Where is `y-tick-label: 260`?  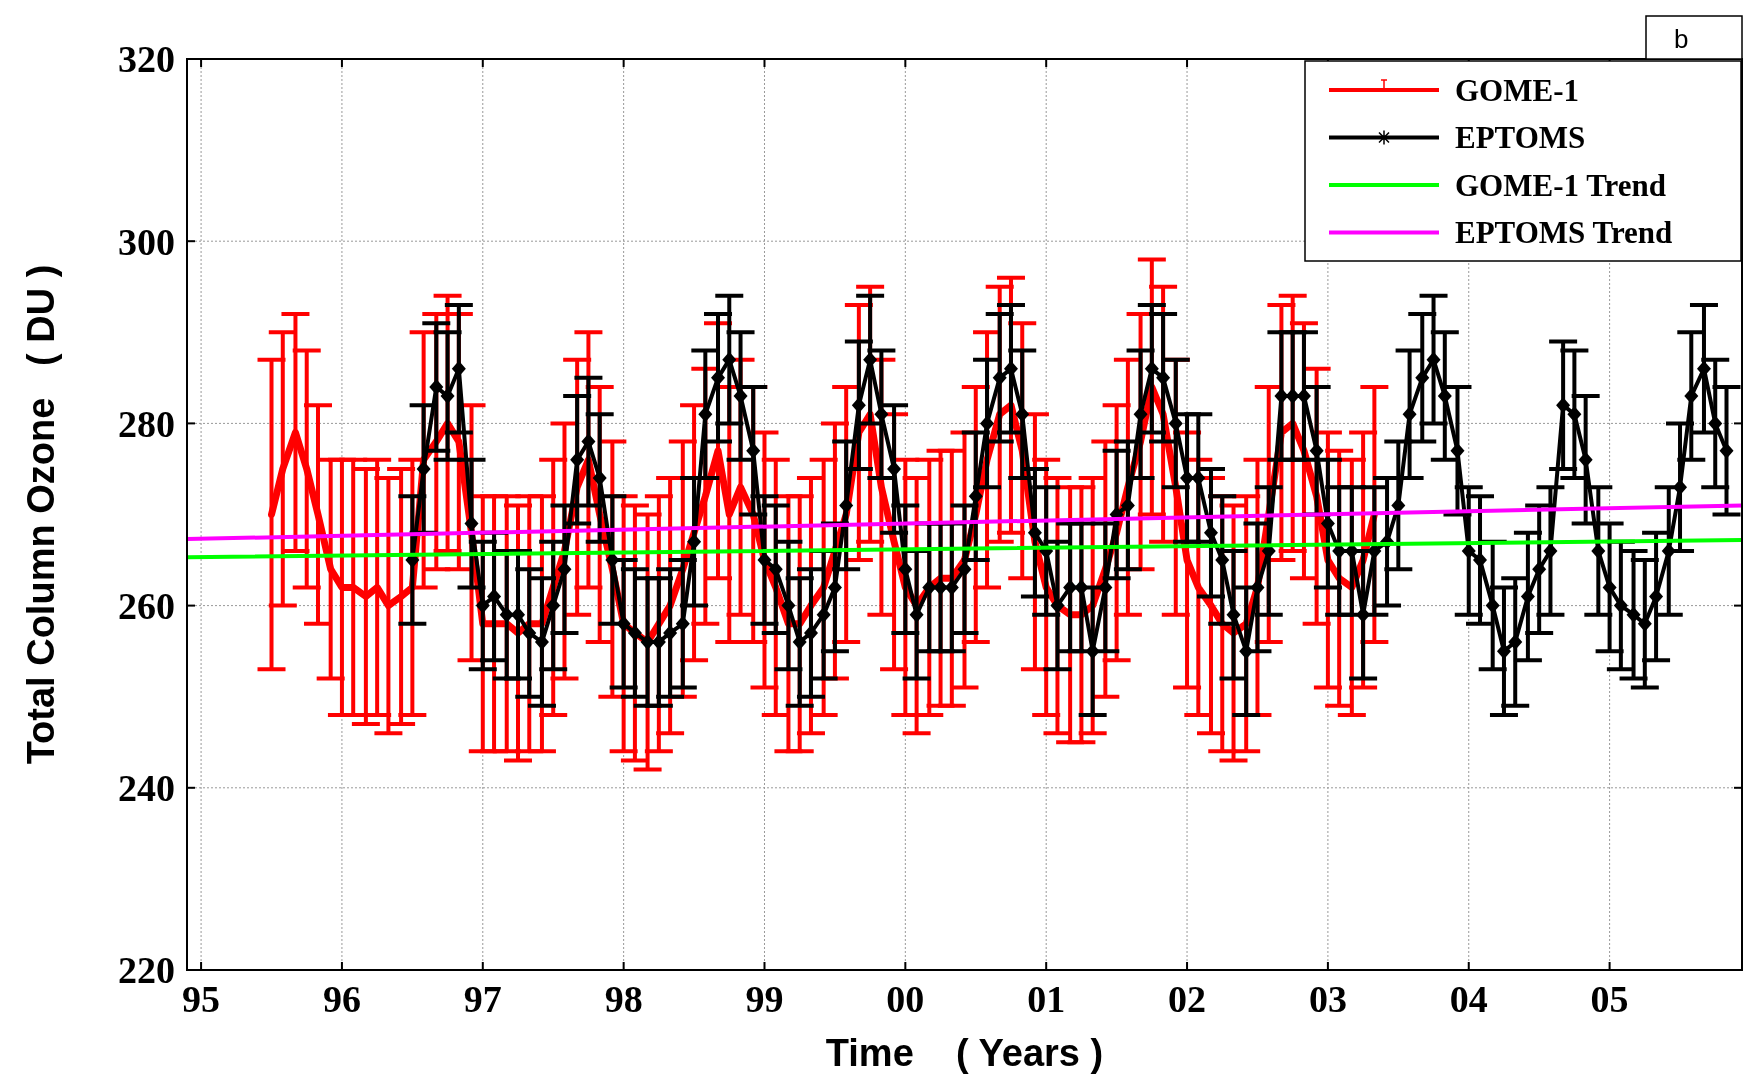
y-tick-label: 260 is located at coordinates (146, 605).